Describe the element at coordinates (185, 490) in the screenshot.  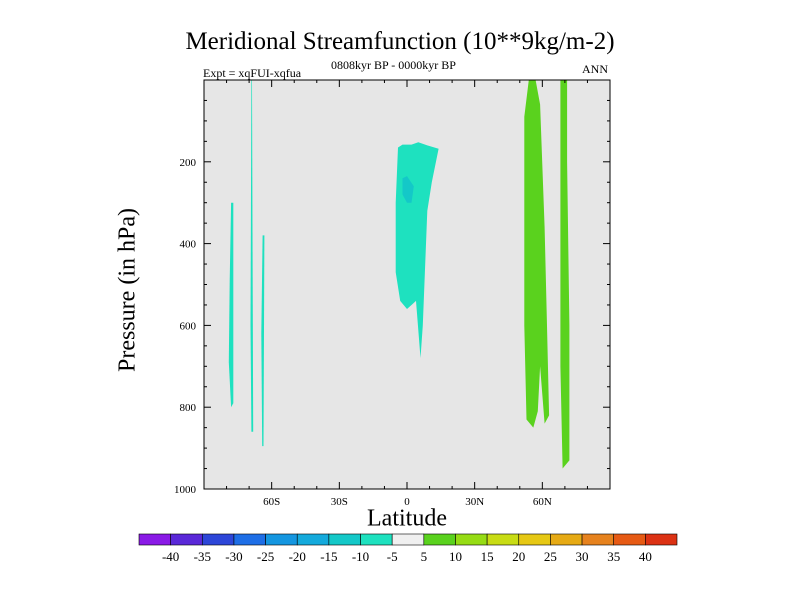
I see `y-tick-label: 1000` at that location.